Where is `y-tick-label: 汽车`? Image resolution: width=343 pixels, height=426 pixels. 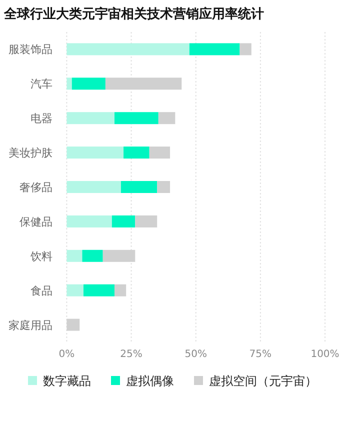
y-tick-label: 汽车 is located at coordinates (41, 84).